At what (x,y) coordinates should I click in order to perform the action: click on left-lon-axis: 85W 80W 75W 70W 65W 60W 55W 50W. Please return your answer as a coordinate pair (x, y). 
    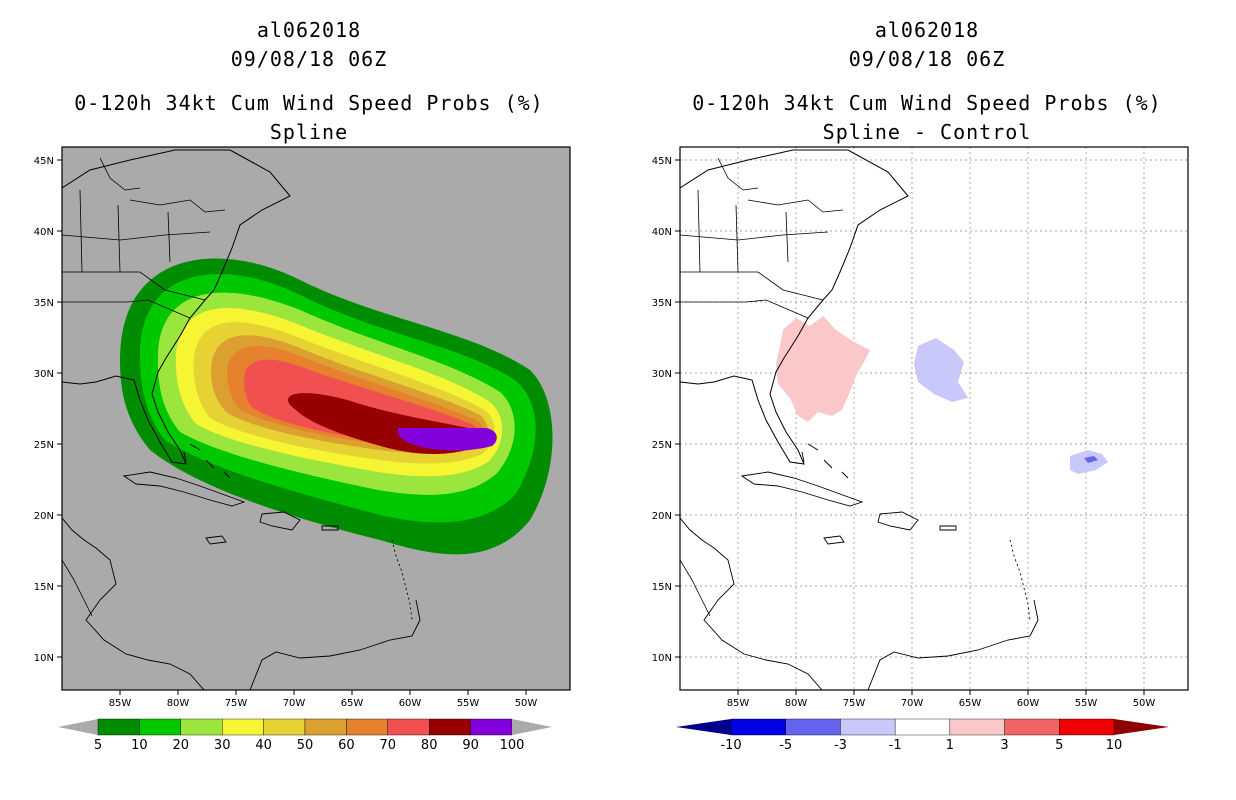
    Looking at the image, I should click on (323, 699).